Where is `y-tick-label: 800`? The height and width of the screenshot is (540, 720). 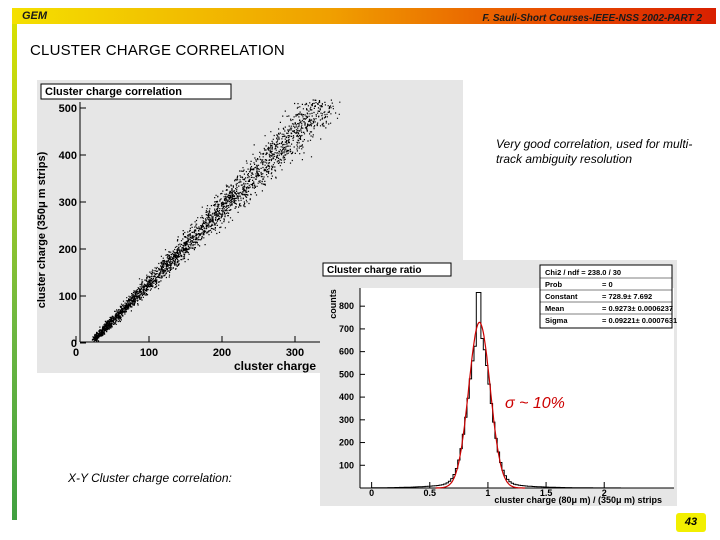 y-tick-label: 800 is located at coordinates (346, 306).